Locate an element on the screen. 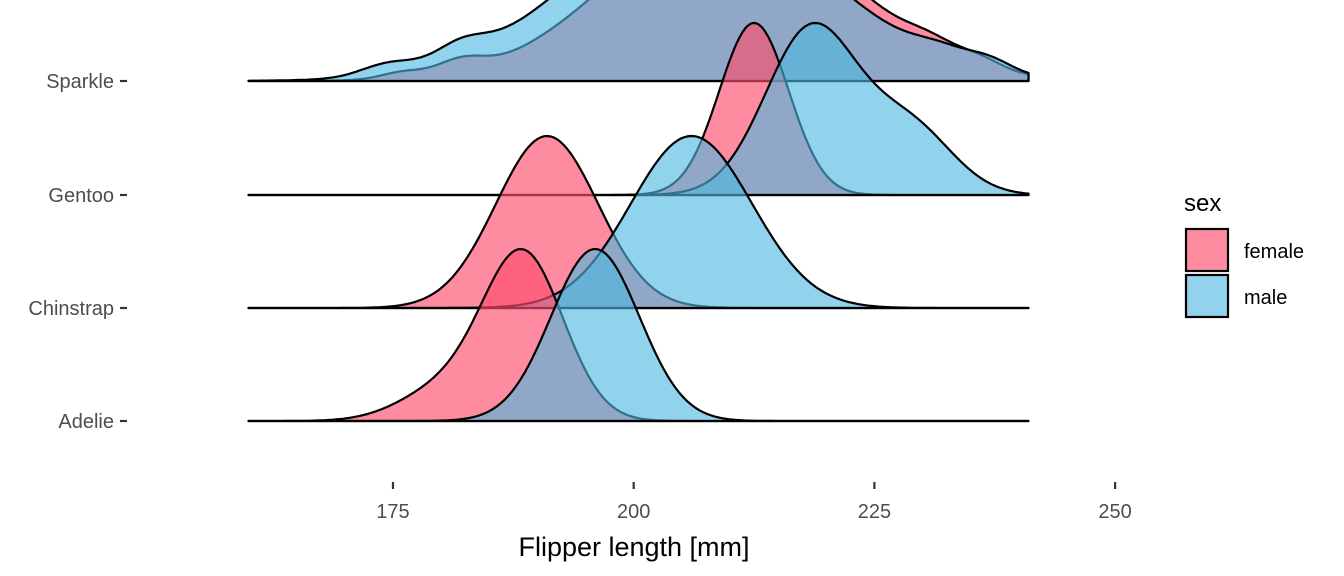  legend-entry-male: male is located at coordinates (1235, 296).